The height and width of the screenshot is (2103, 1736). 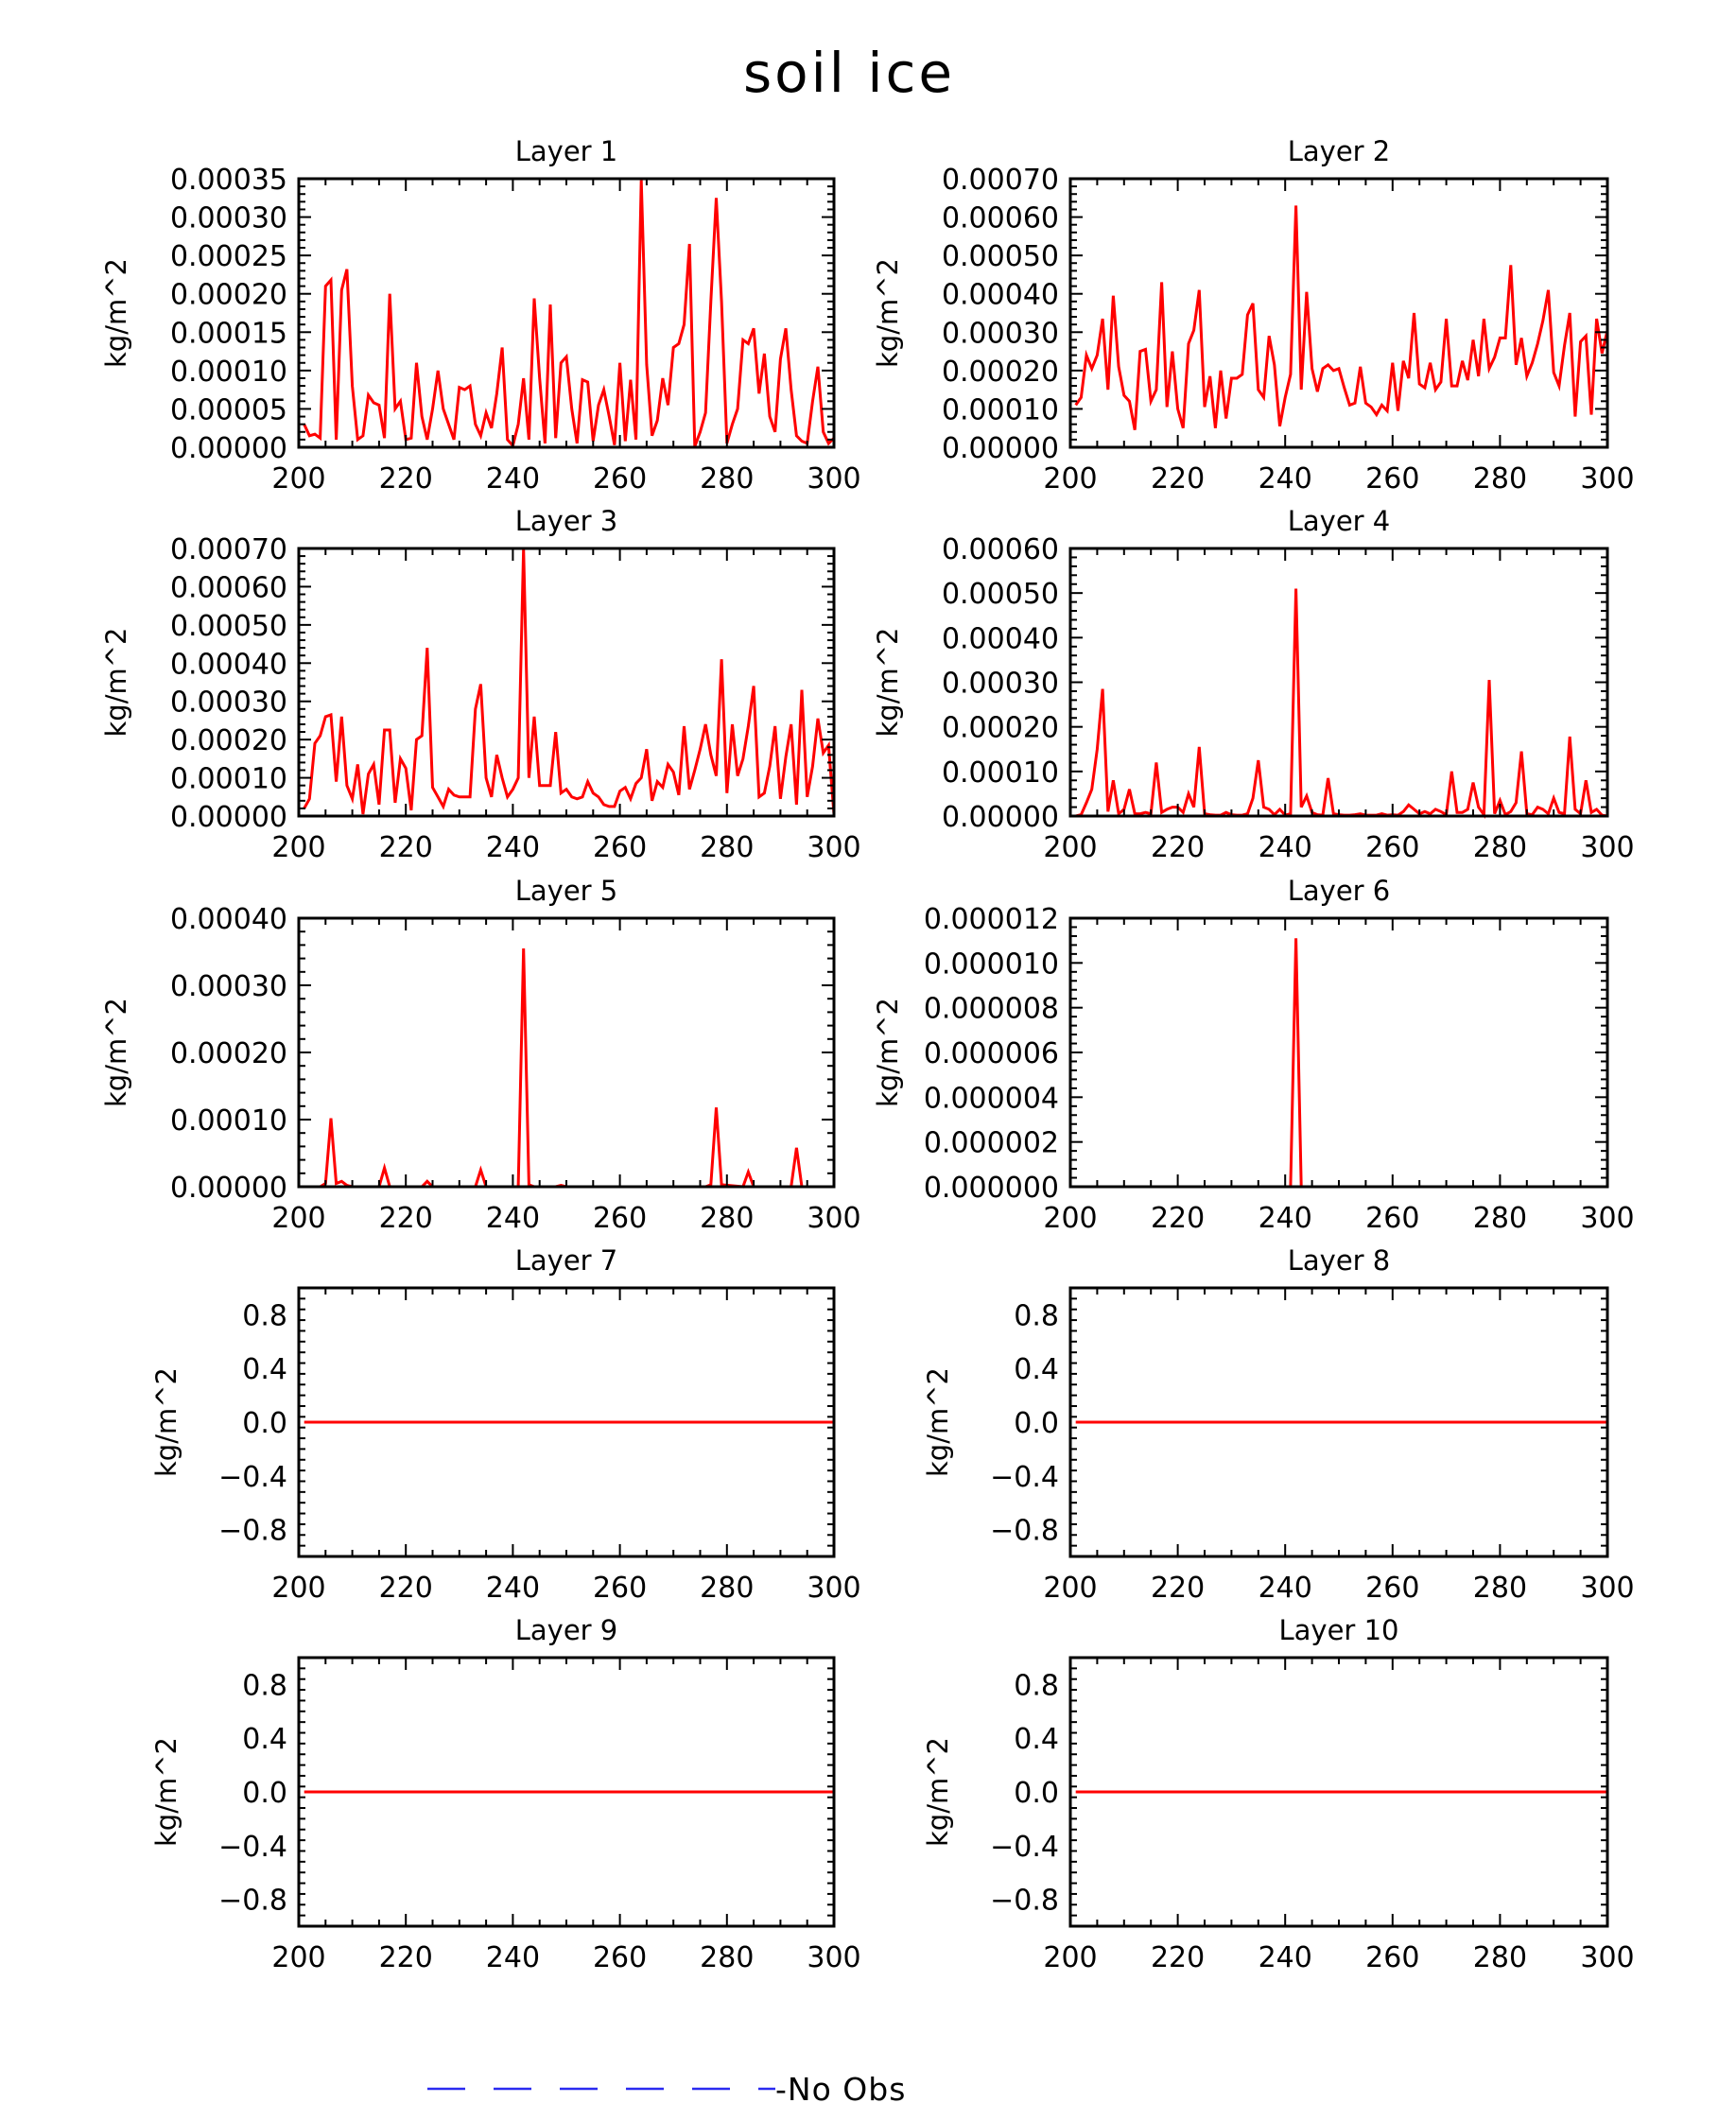 I want to click on panel-title: Layer 2, so click(x=1339, y=151).